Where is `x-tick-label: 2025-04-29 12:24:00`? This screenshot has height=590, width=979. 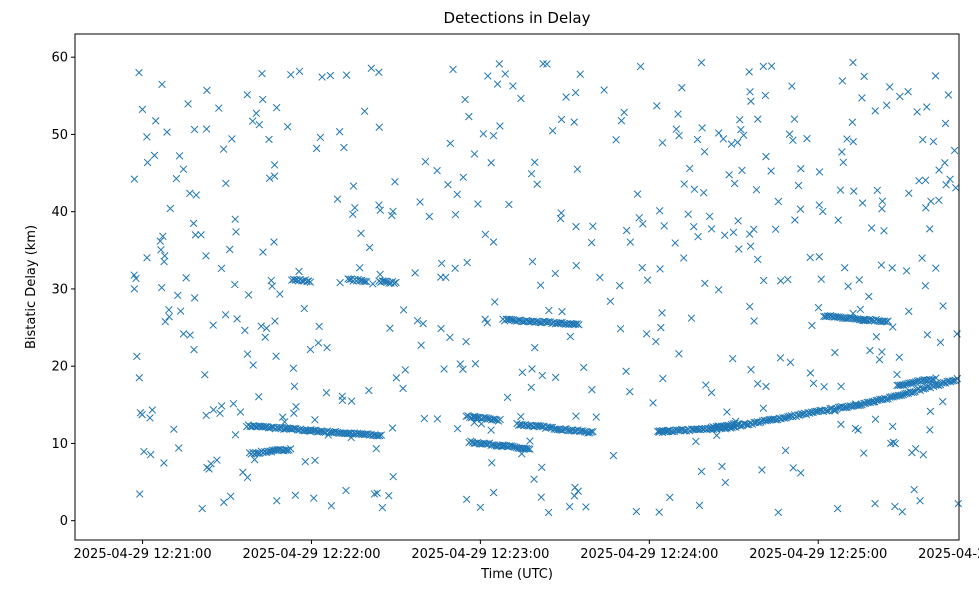
x-tick-label: 2025-04-29 12:24:00 is located at coordinates (649, 554).